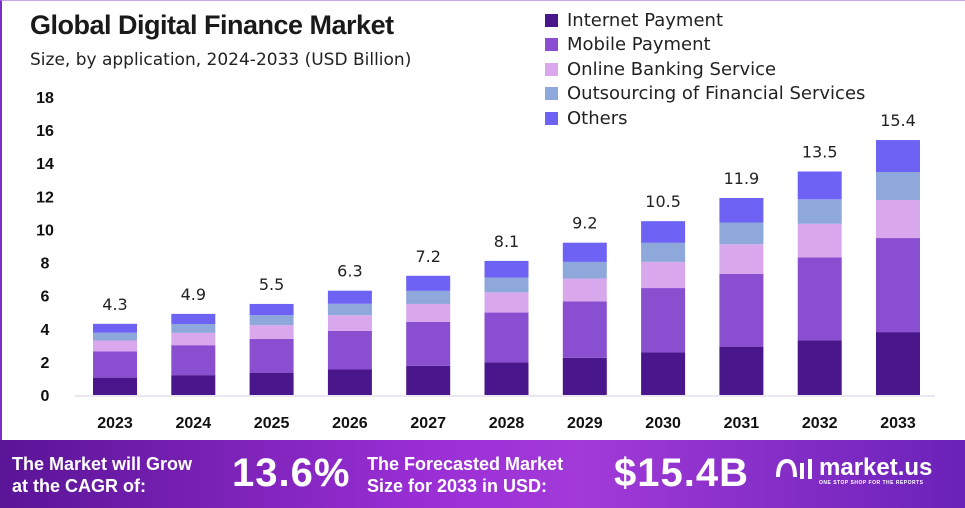 The width and height of the screenshot is (965, 508). What do you see at coordinates (350, 423) in the screenshot?
I see `x-tick-label: 2026` at bounding box center [350, 423].